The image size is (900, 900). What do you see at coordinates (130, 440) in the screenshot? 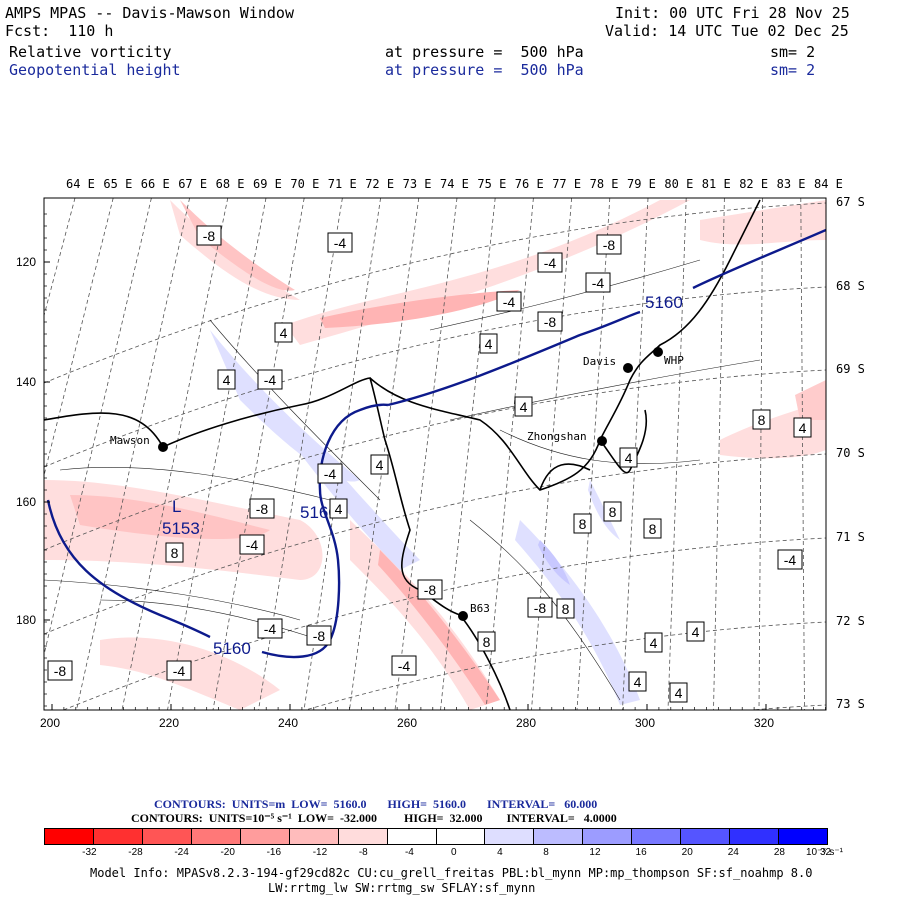
I see `station-label: Mawson` at bounding box center [130, 440].